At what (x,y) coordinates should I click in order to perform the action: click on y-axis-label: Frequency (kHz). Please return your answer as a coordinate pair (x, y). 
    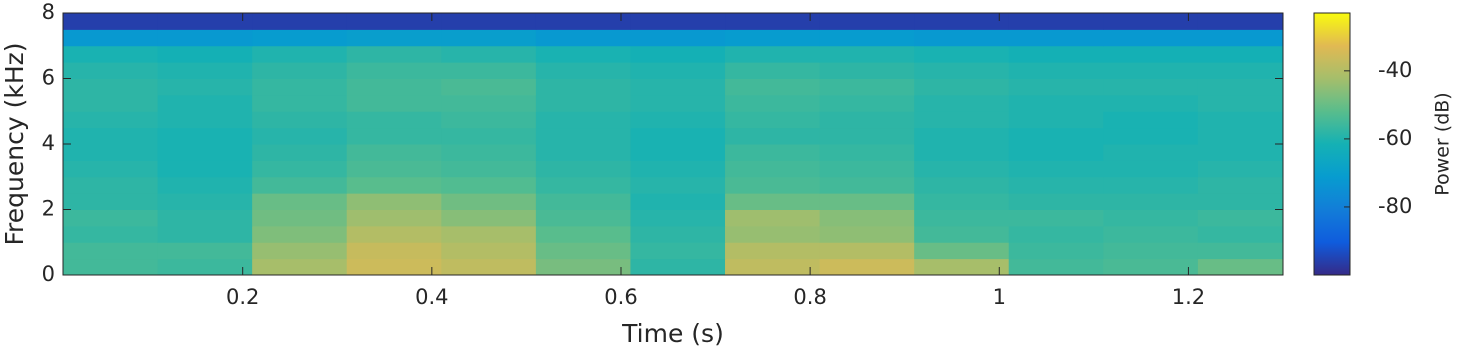
    Looking at the image, I should click on (14, 143).